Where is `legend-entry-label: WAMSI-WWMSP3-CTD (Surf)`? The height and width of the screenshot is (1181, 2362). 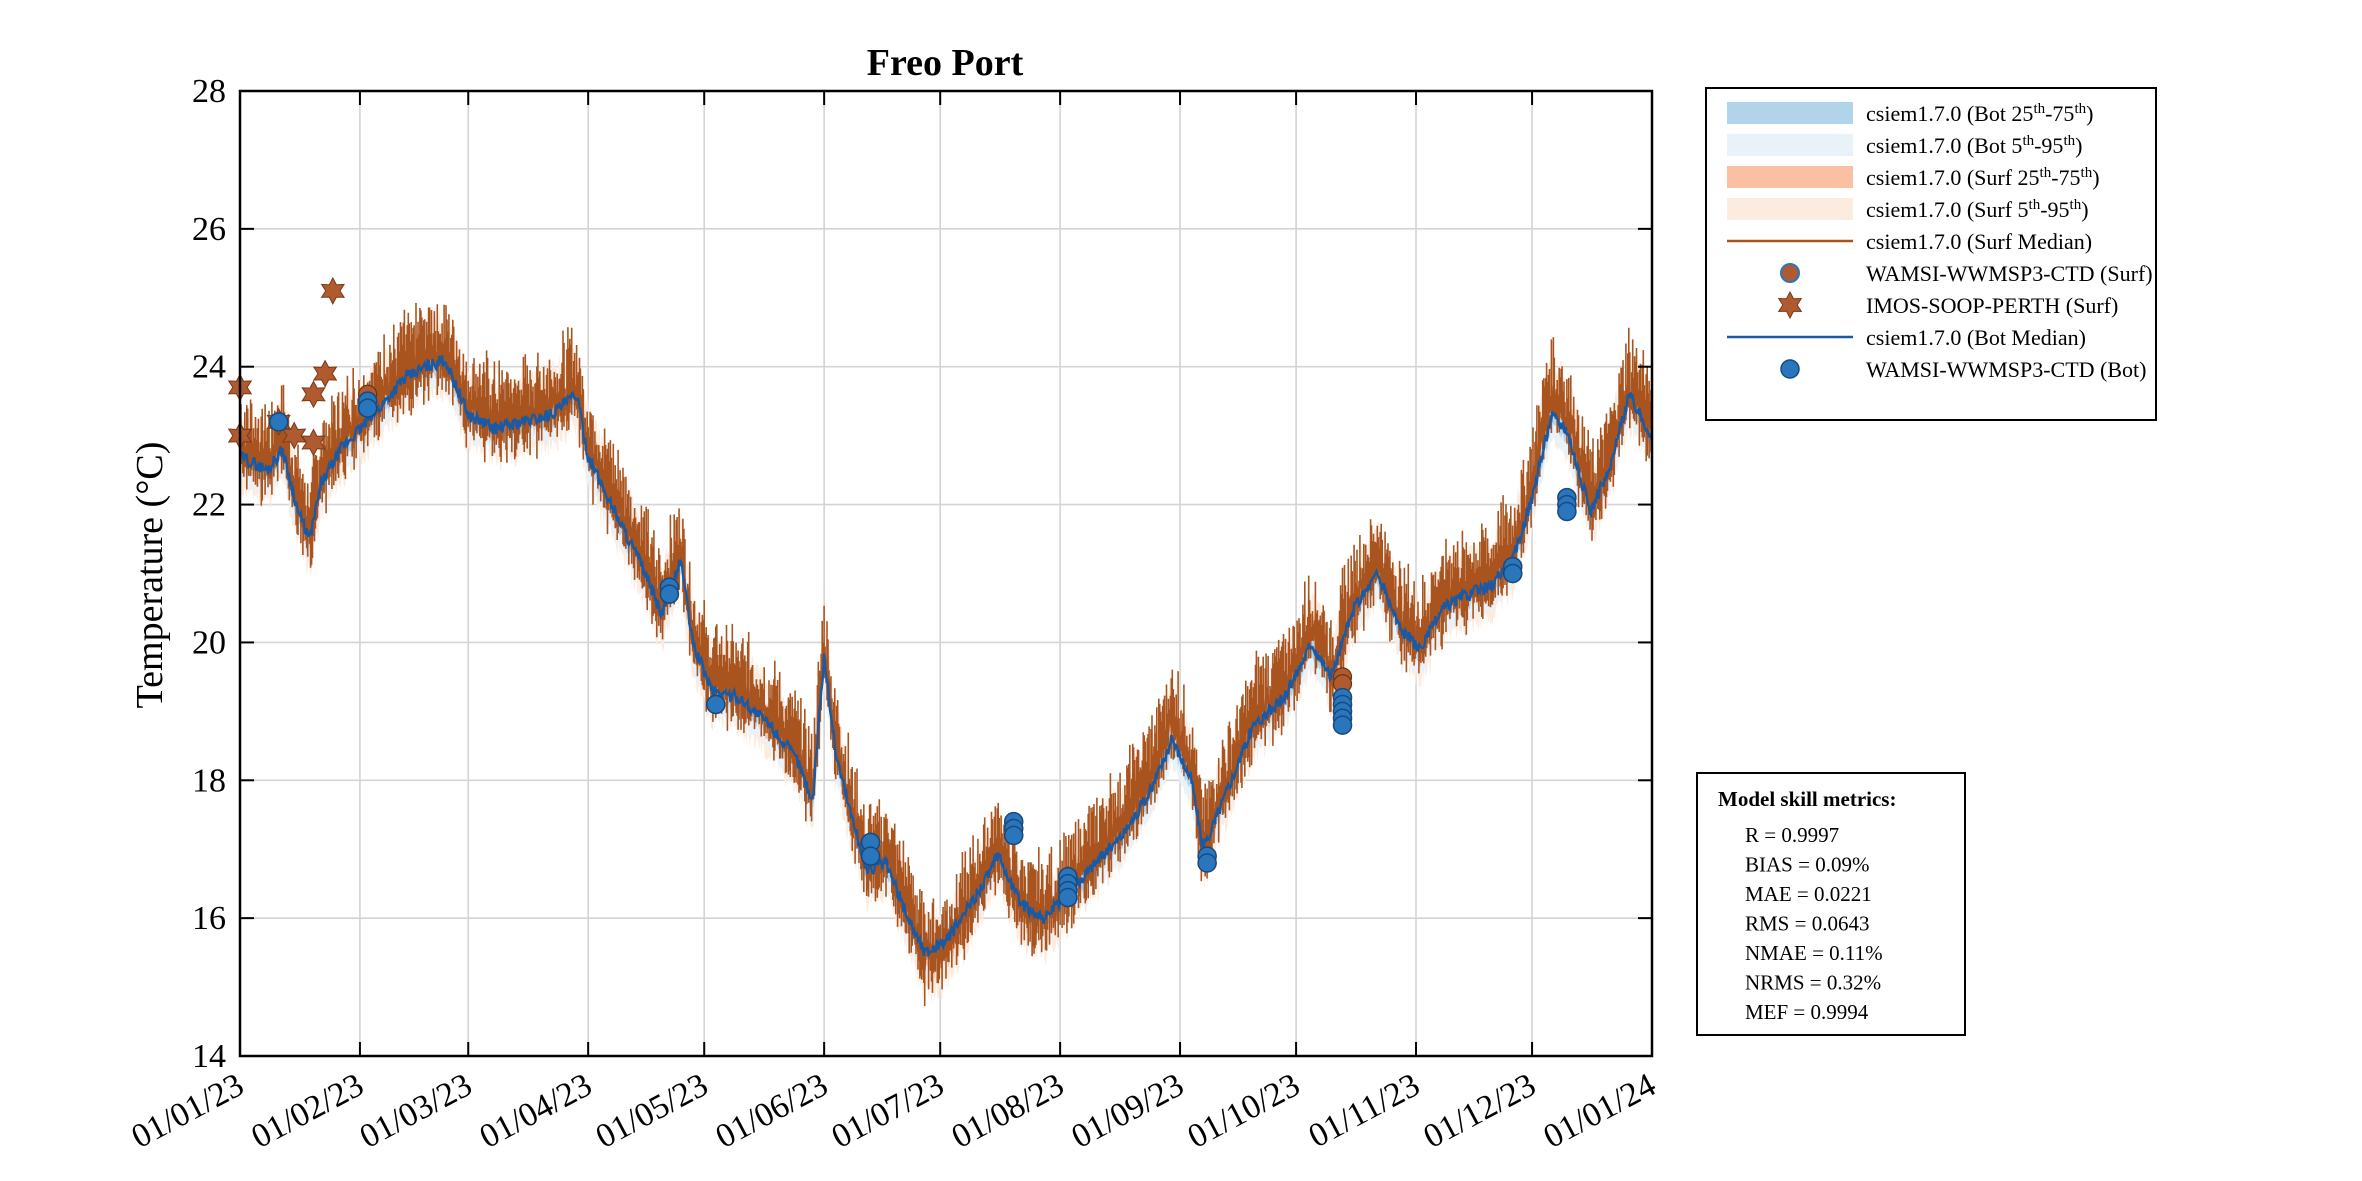
legend-entry-label: WAMSI-WWMSP3-CTD (Surf) is located at coordinates (2009, 273).